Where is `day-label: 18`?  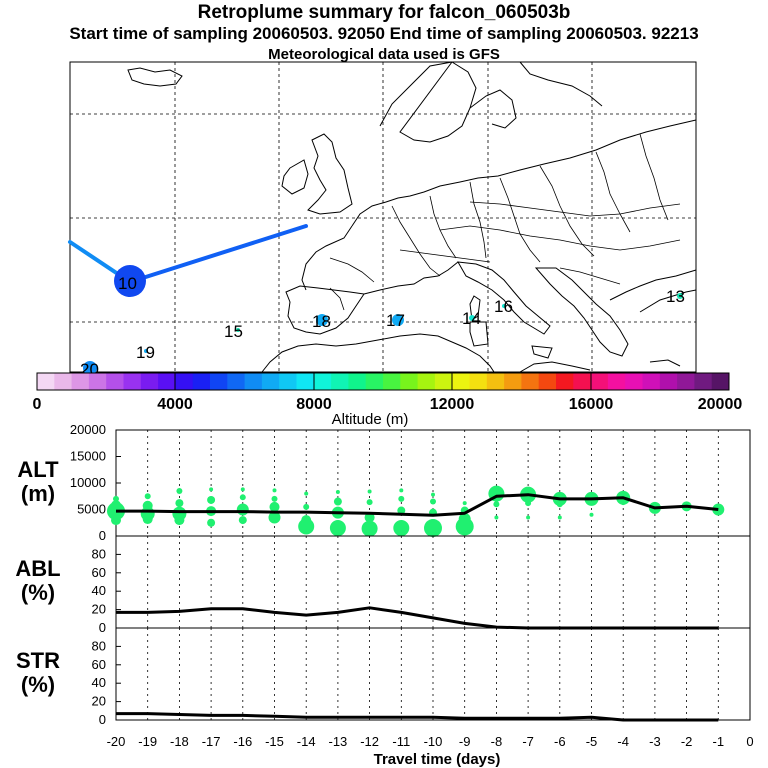
day-label: 18 is located at coordinates (321, 321).